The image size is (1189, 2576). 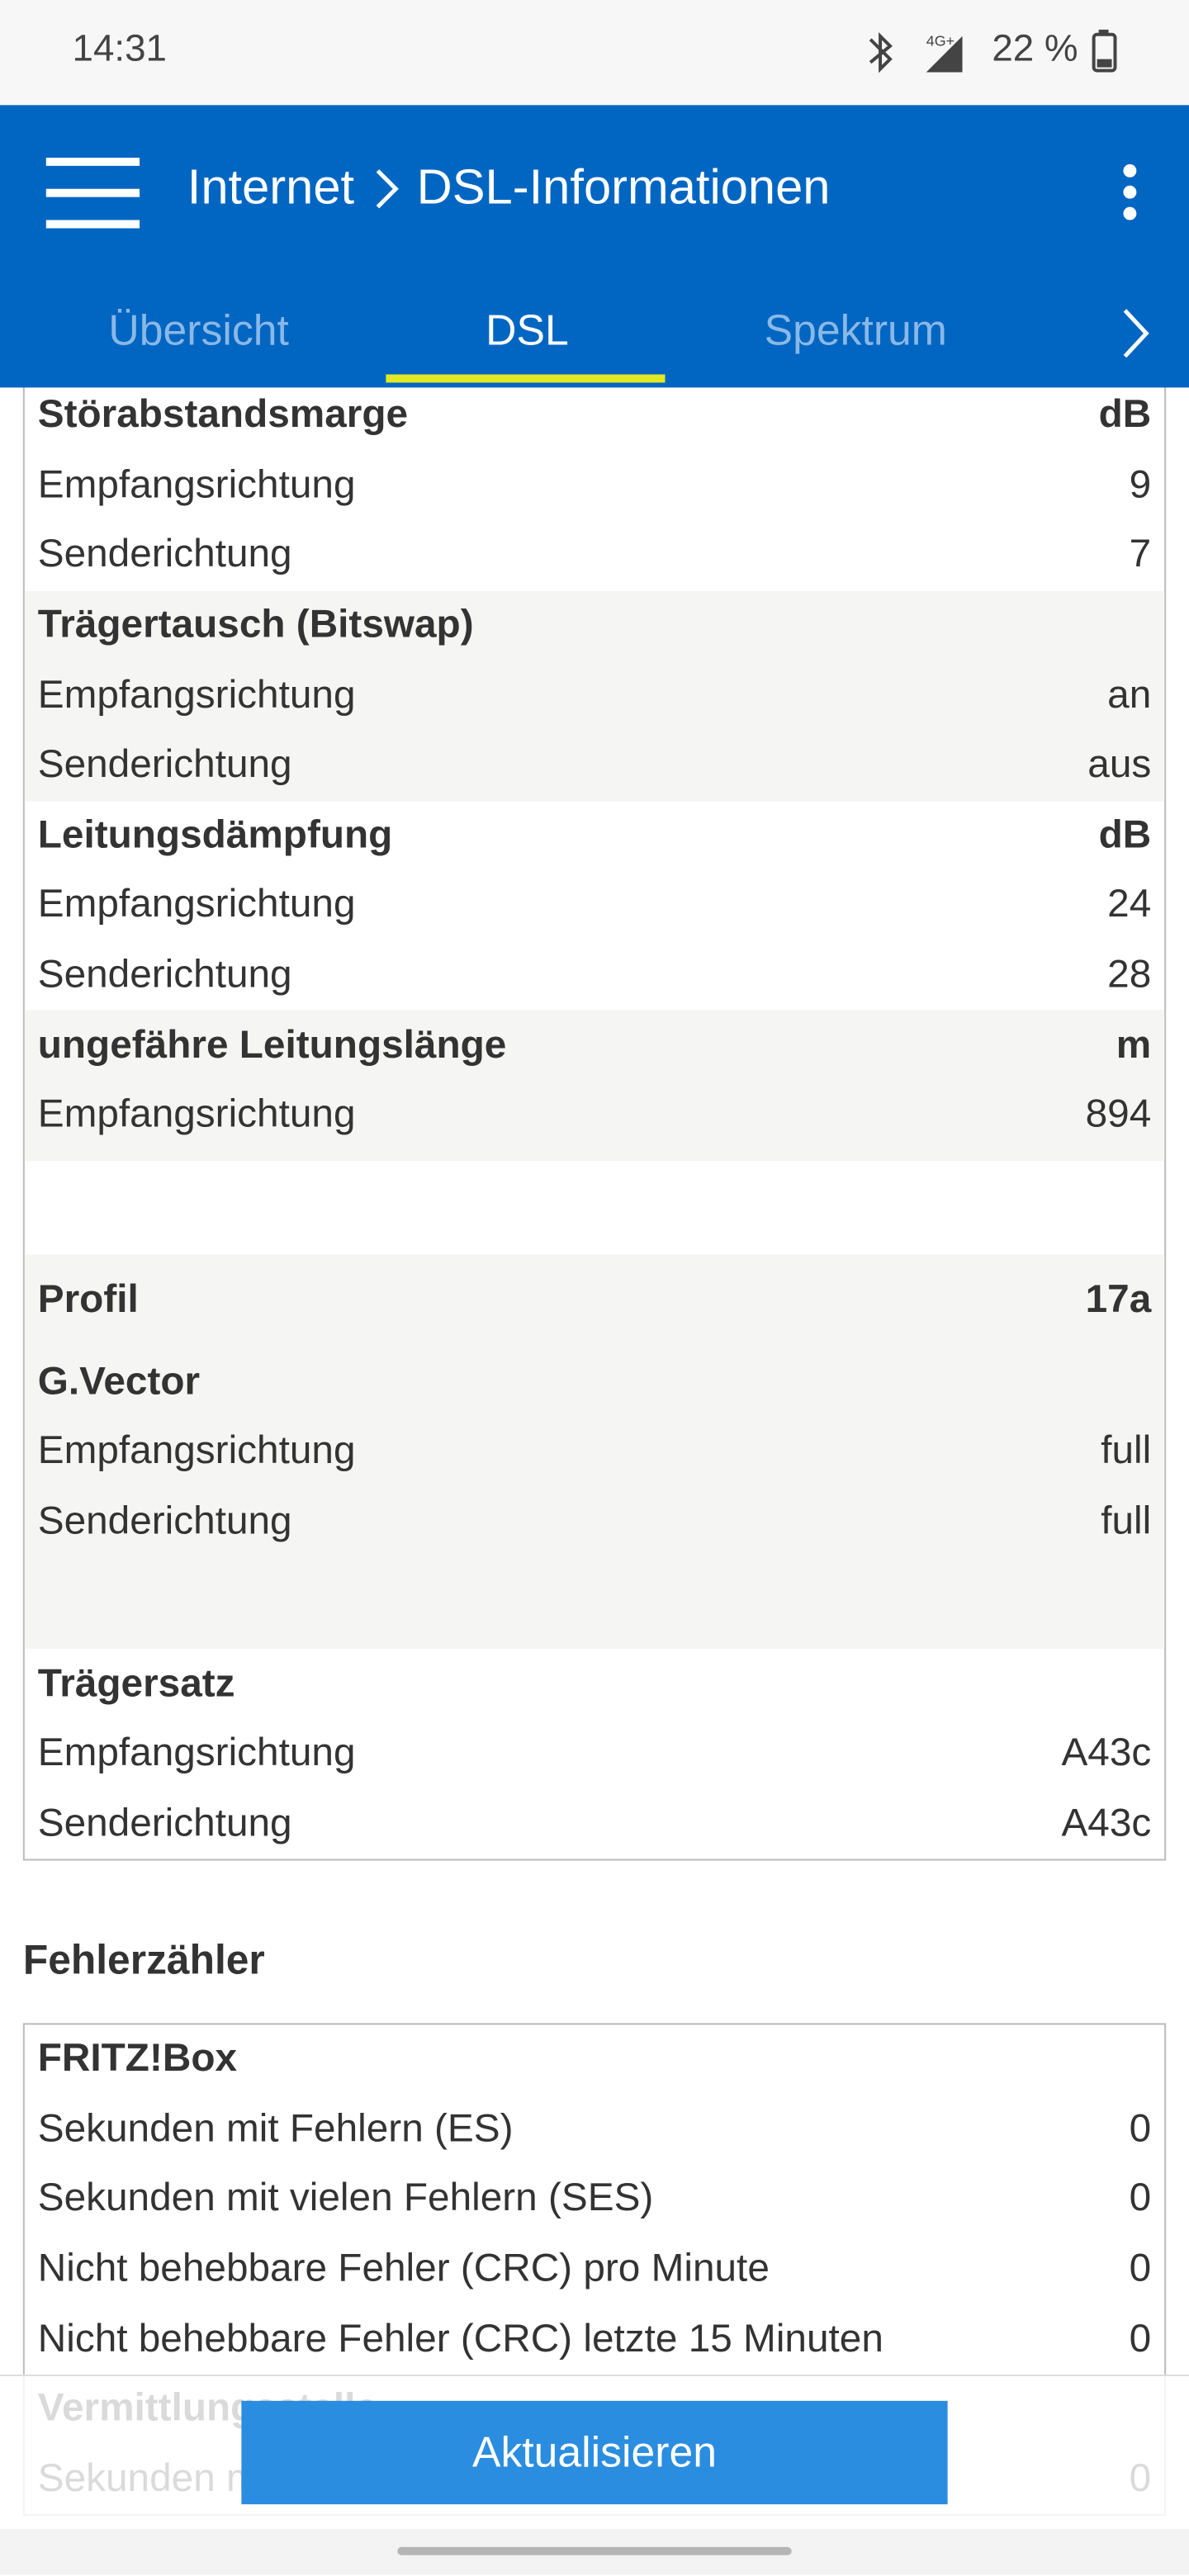 I want to click on battery-text: 22 %, so click(x=1035, y=47).